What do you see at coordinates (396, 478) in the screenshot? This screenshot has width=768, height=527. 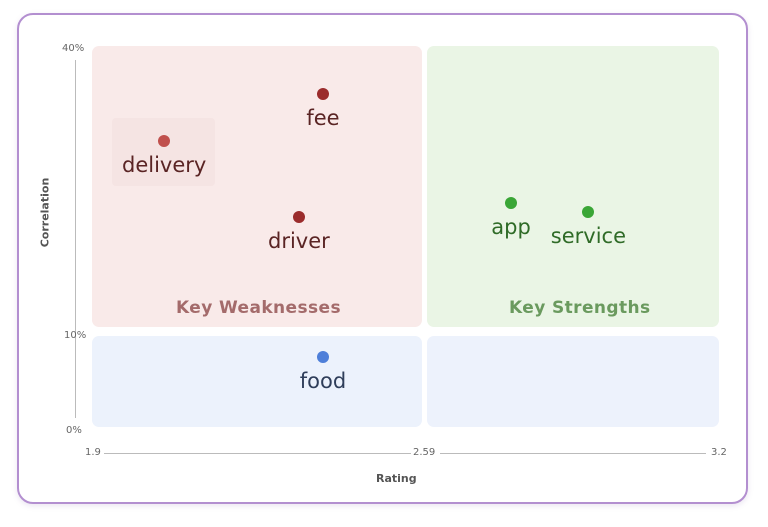 I see `x-axis-label: Rating` at bounding box center [396, 478].